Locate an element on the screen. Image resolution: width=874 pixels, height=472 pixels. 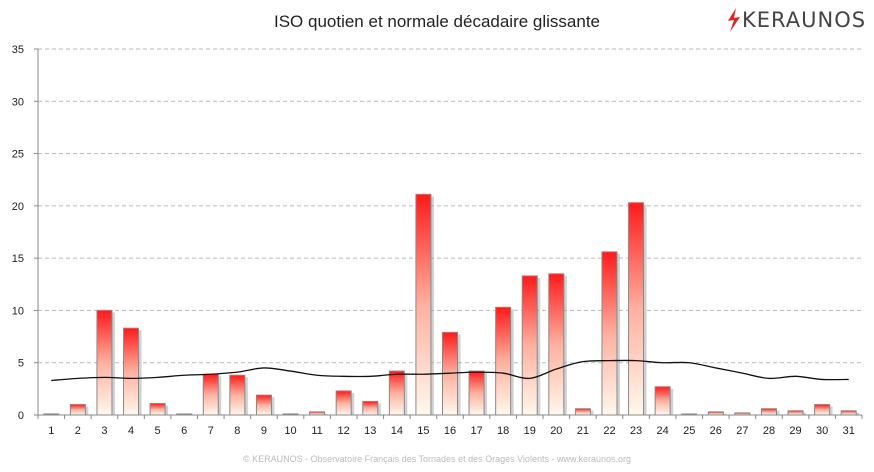
x-tick-label: 14 is located at coordinates (397, 431).